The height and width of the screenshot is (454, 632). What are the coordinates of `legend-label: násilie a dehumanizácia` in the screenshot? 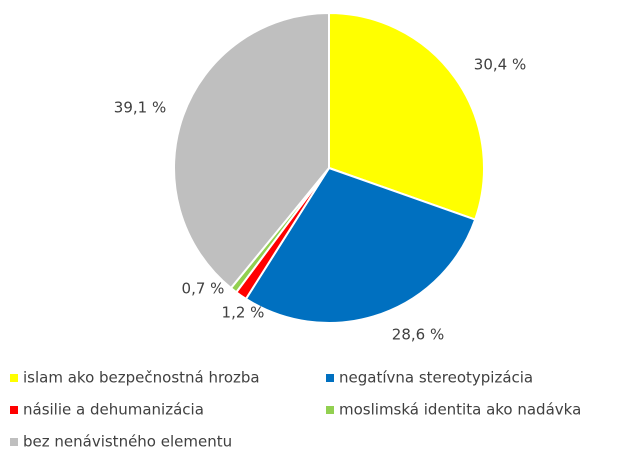 It's located at (113, 410).